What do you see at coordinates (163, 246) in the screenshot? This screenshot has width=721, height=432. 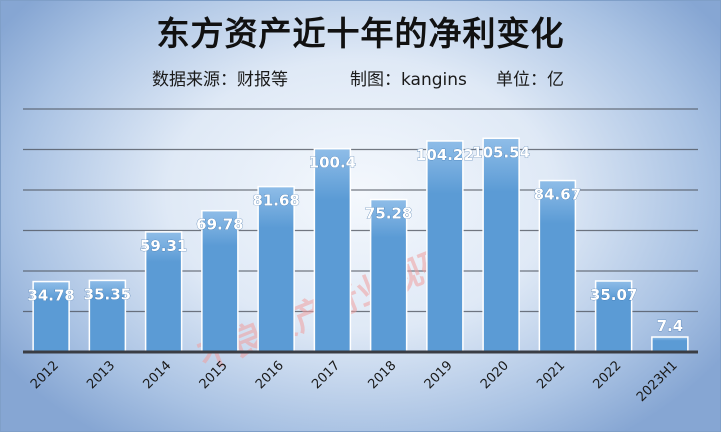 I see `data-label-2014: 59.31` at bounding box center [163, 246].